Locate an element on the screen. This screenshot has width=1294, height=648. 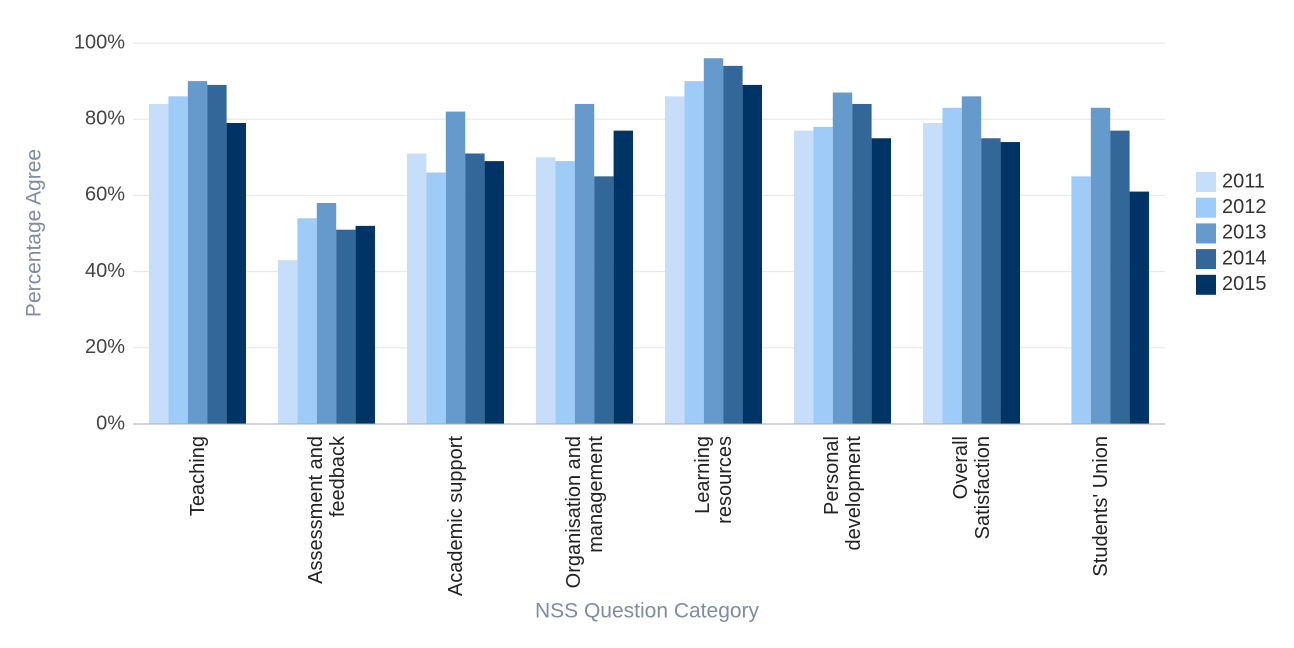
x-tick-label: Learning resources is located at coordinates (713, 480).